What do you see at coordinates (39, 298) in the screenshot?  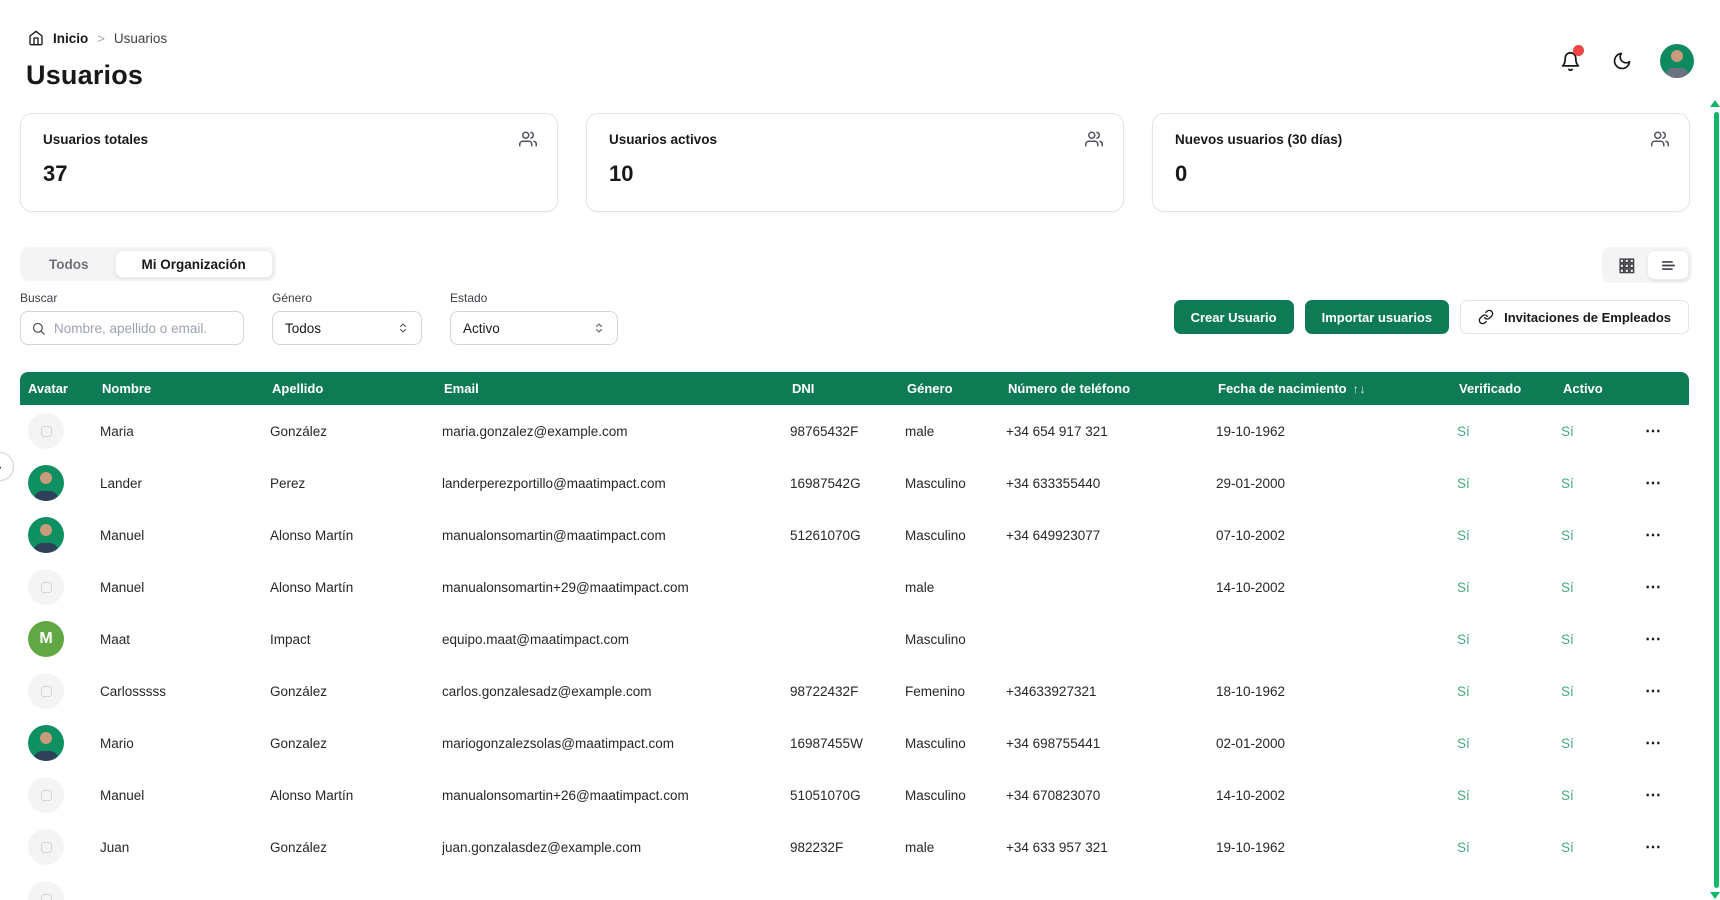 I see `search-label: Buscar` at bounding box center [39, 298].